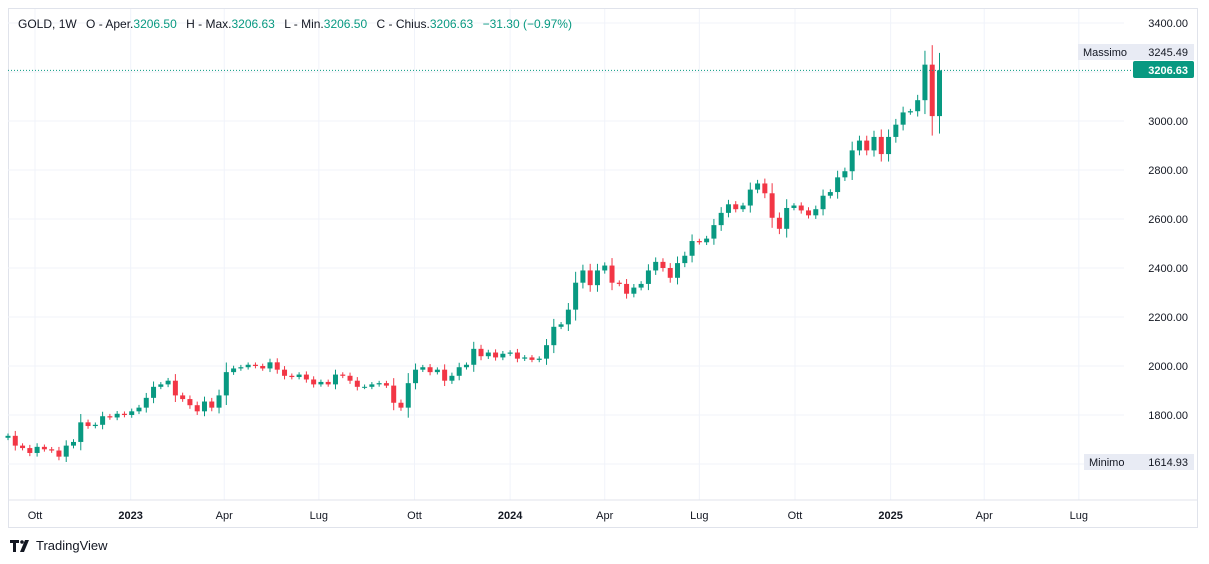 The image size is (1209, 564). What do you see at coordinates (1168, 71) in the screenshot?
I see `last-price-value: 3206.63` at bounding box center [1168, 71].